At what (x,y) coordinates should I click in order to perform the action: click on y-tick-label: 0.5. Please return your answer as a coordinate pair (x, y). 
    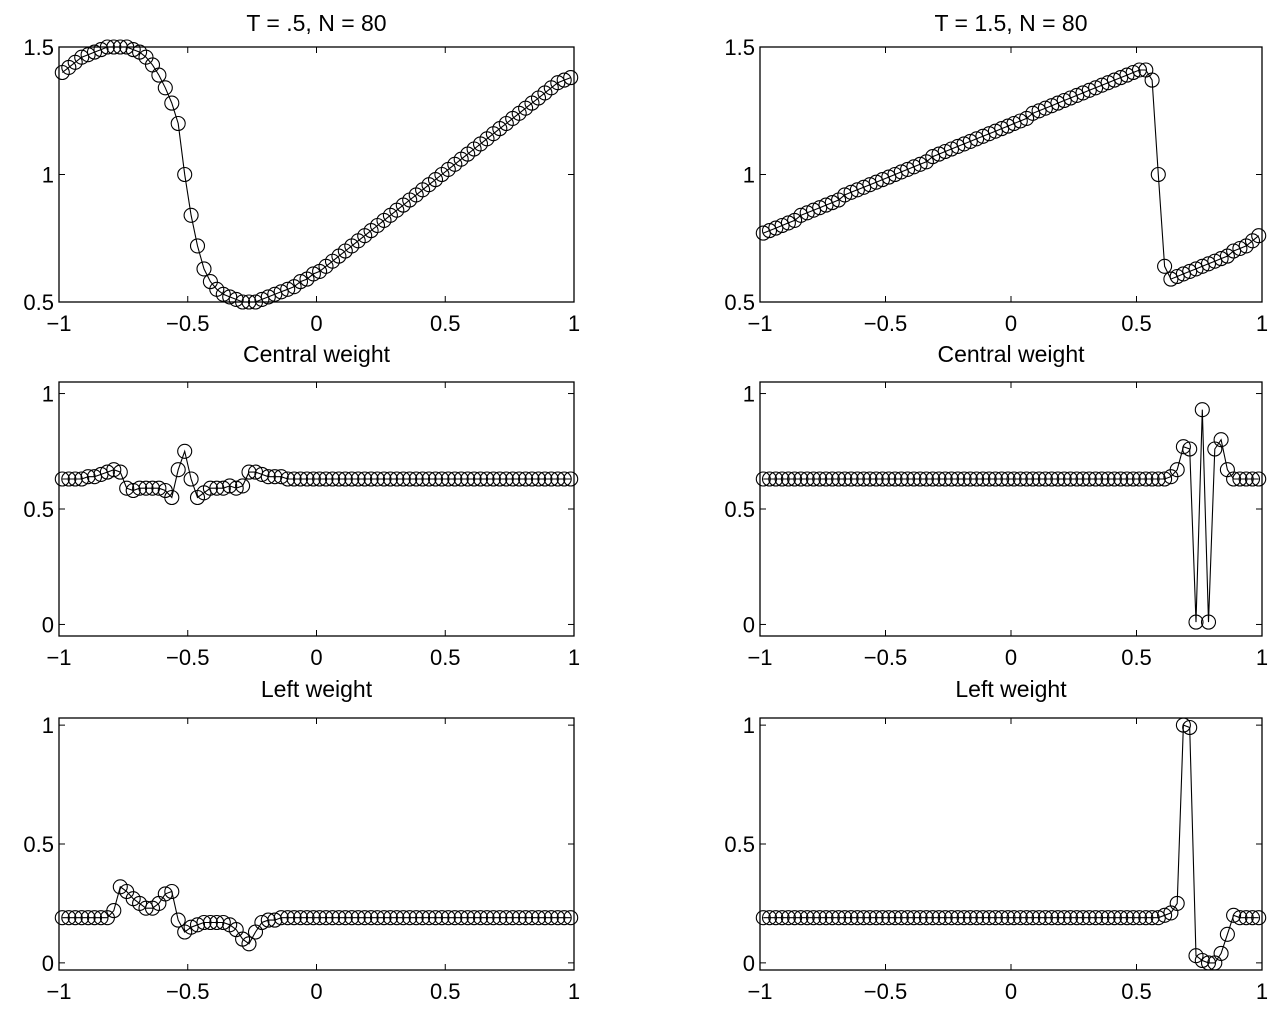
    Looking at the image, I should click on (739, 302).